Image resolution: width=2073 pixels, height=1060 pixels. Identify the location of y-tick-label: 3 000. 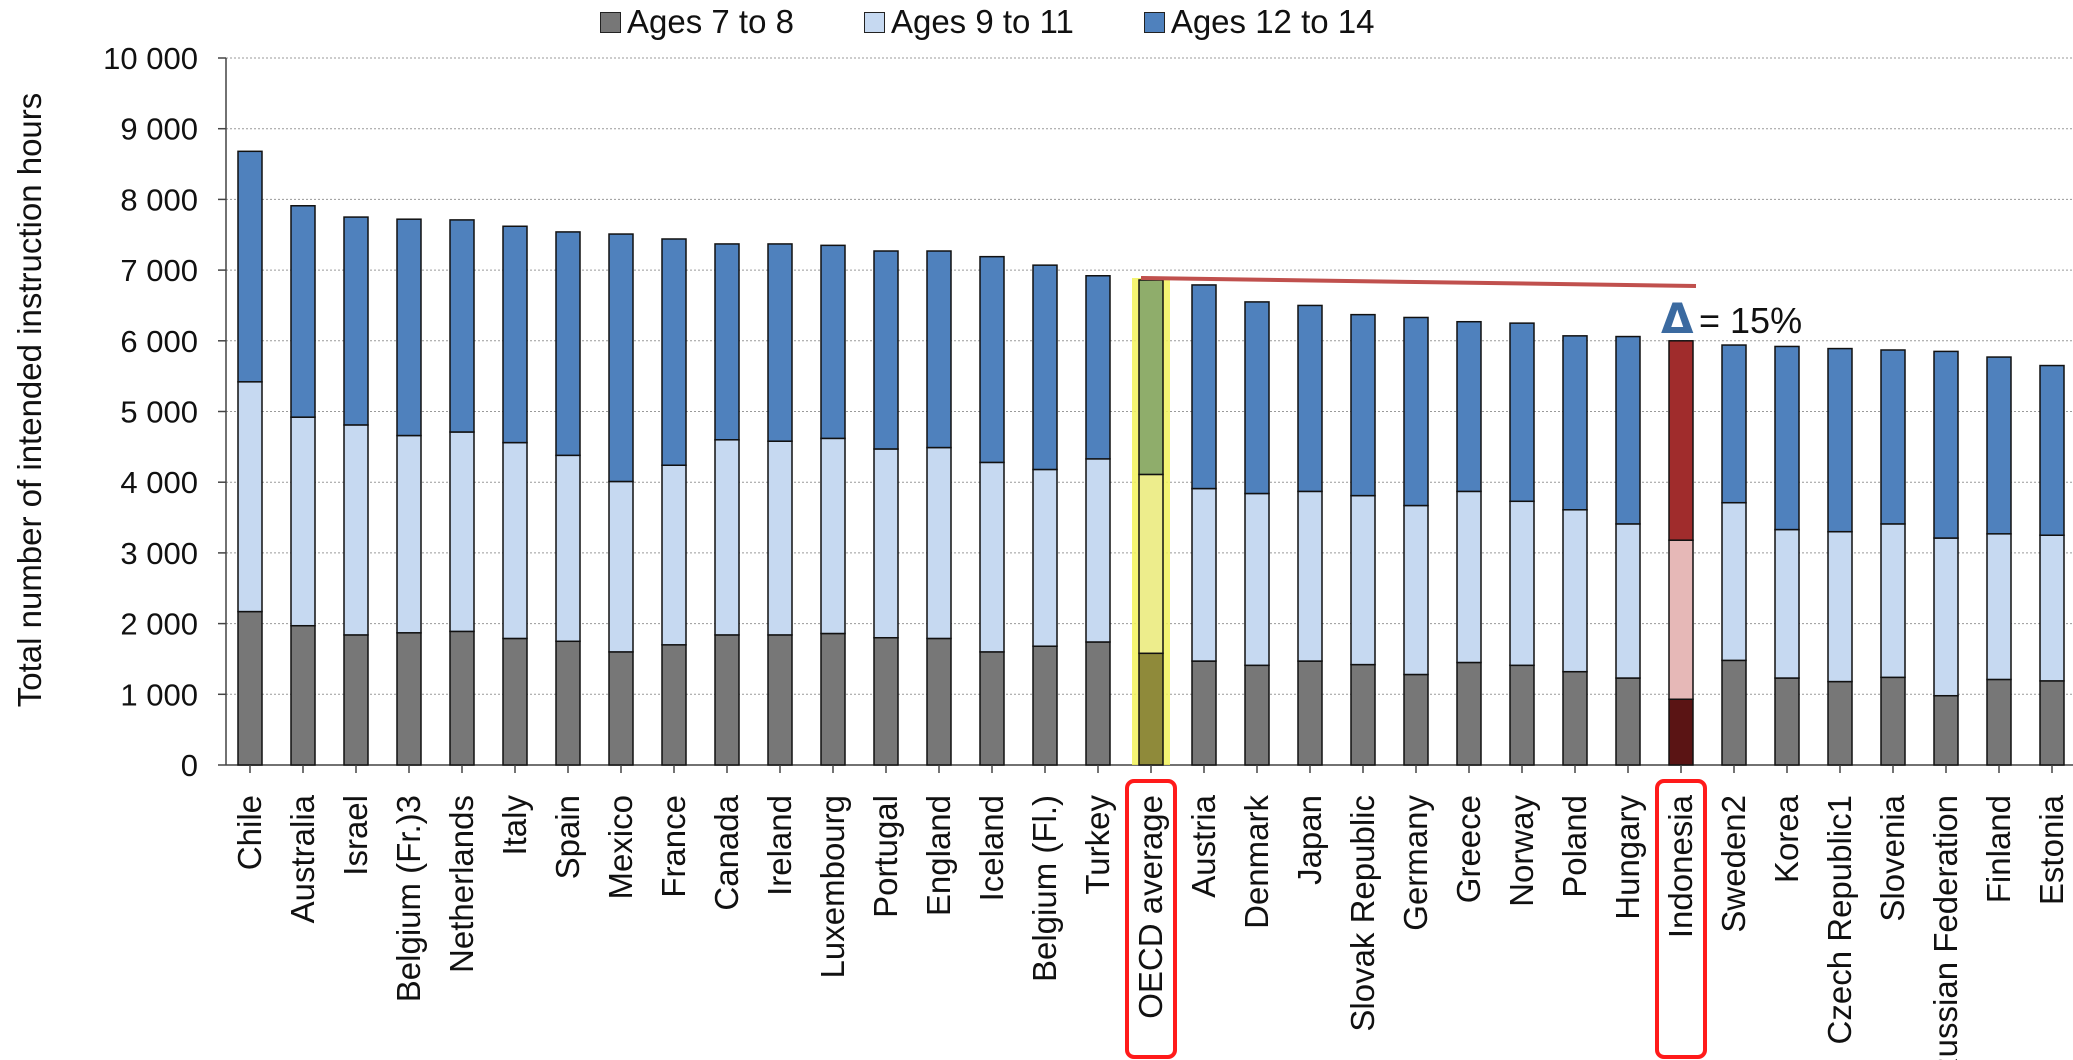
(159, 553).